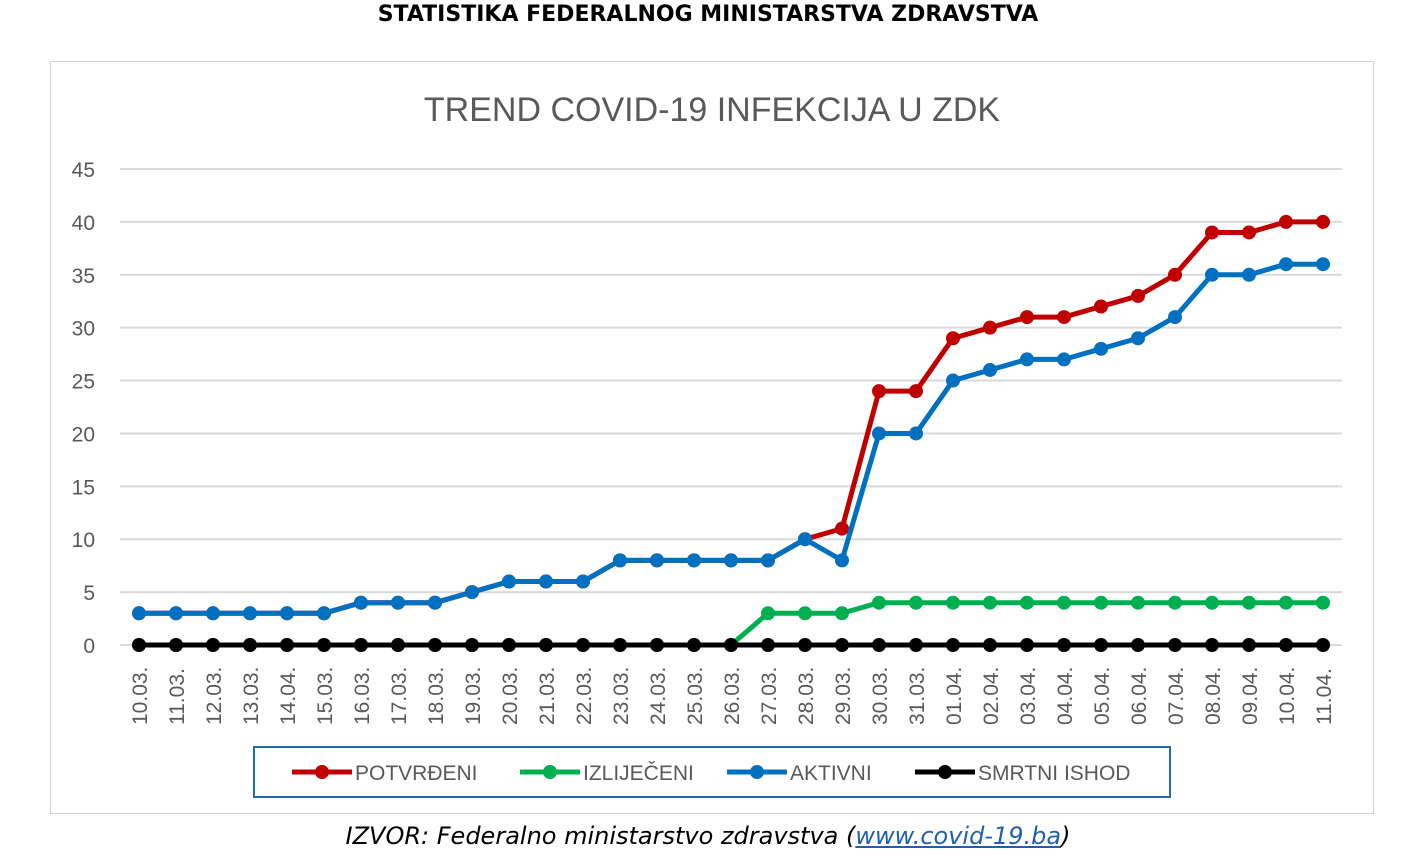  I want to click on x-tick-label: 30.03., so click(880, 696).